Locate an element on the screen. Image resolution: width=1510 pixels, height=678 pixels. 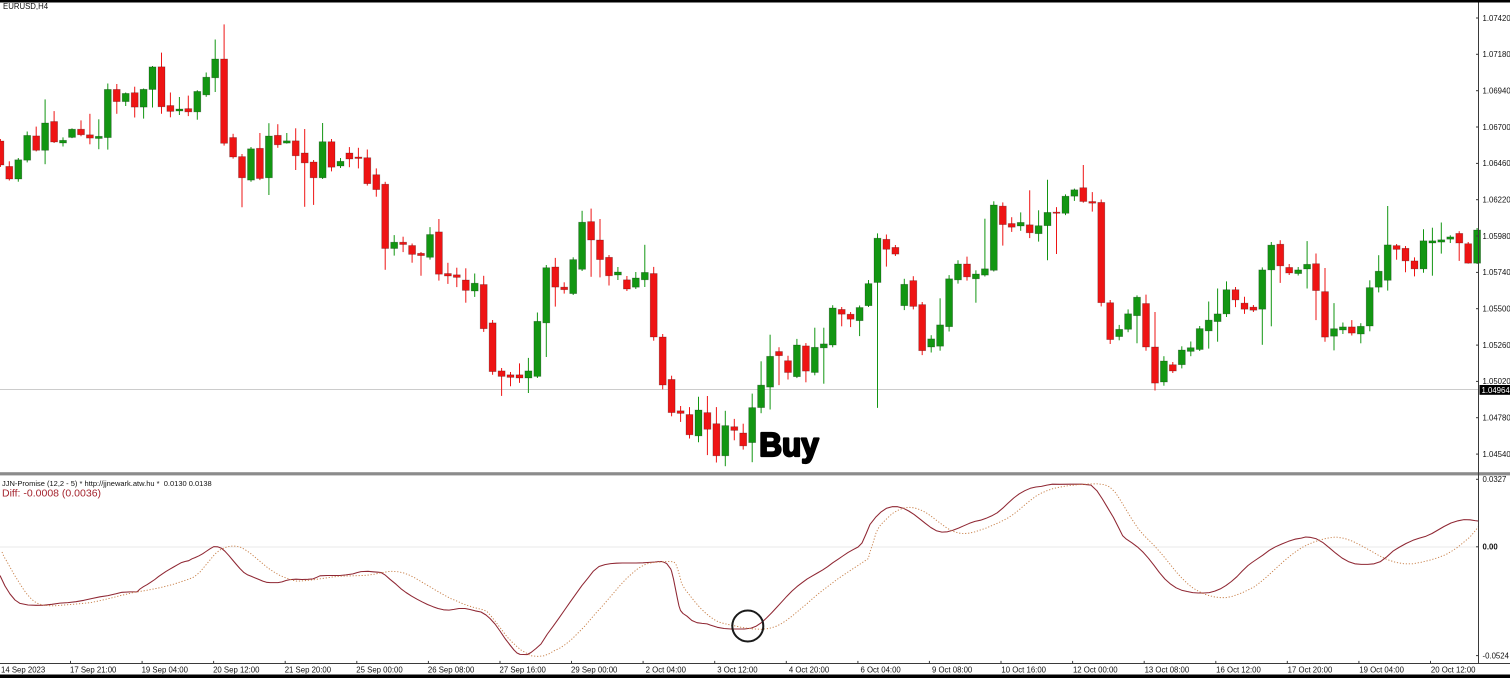
svg-text: 13 Oct 08:00 is located at coordinates (1167, 669).